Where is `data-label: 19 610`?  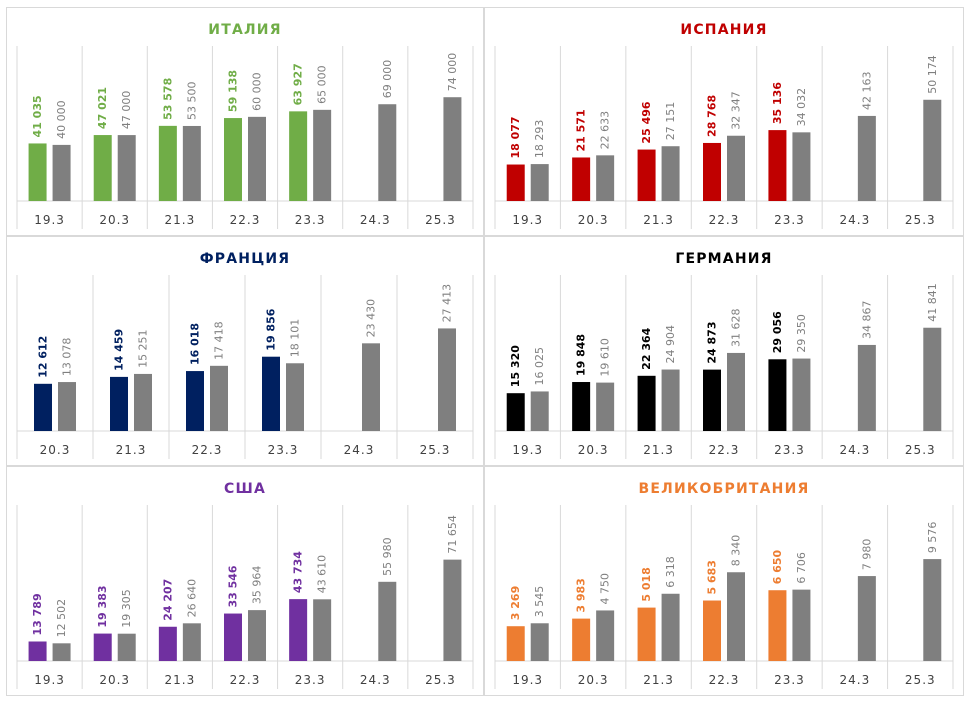 data-label: 19 610 is located at coordinates (605, 357).